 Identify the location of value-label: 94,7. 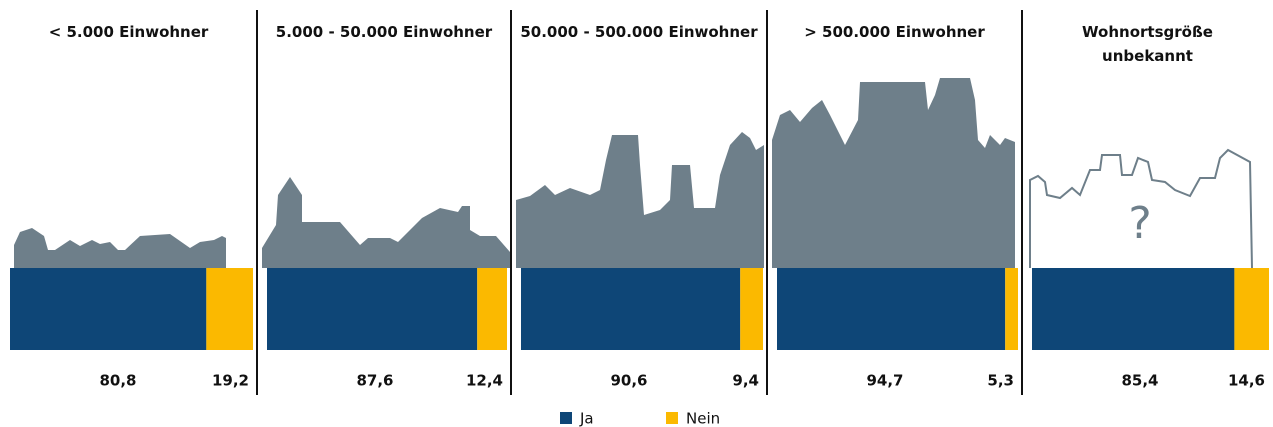
(884, 381).